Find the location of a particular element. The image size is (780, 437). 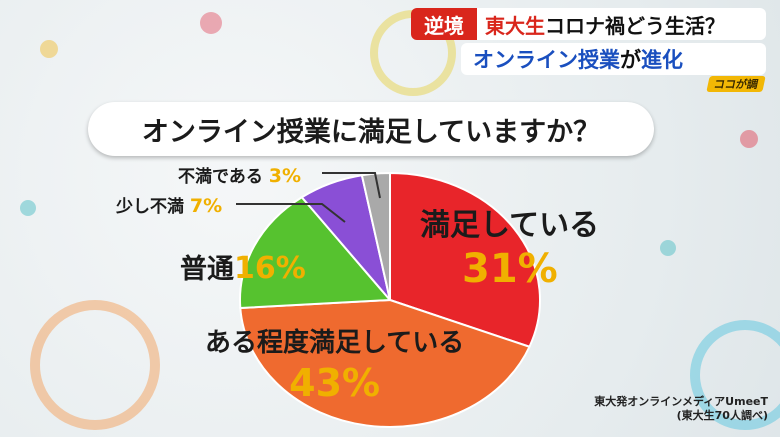

header-line2-end: 進化 is located at coordinates (662, 60).